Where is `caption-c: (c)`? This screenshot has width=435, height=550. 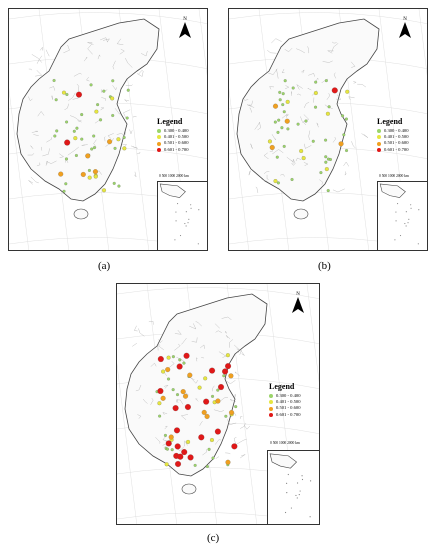
caption-c: (c) is located at coordinates (213, 538).